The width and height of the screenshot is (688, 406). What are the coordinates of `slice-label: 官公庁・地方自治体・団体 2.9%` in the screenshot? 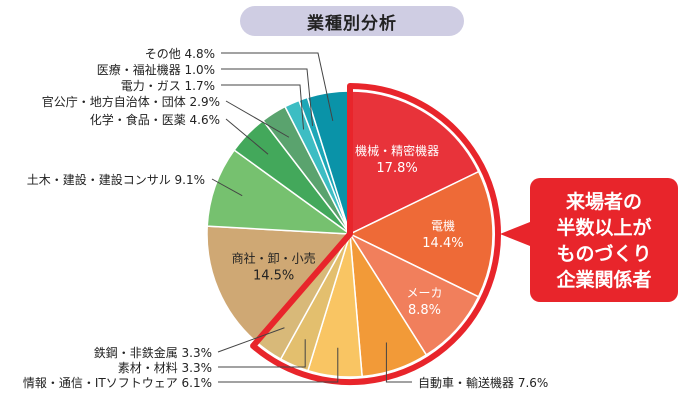 It's located at (131, 101).